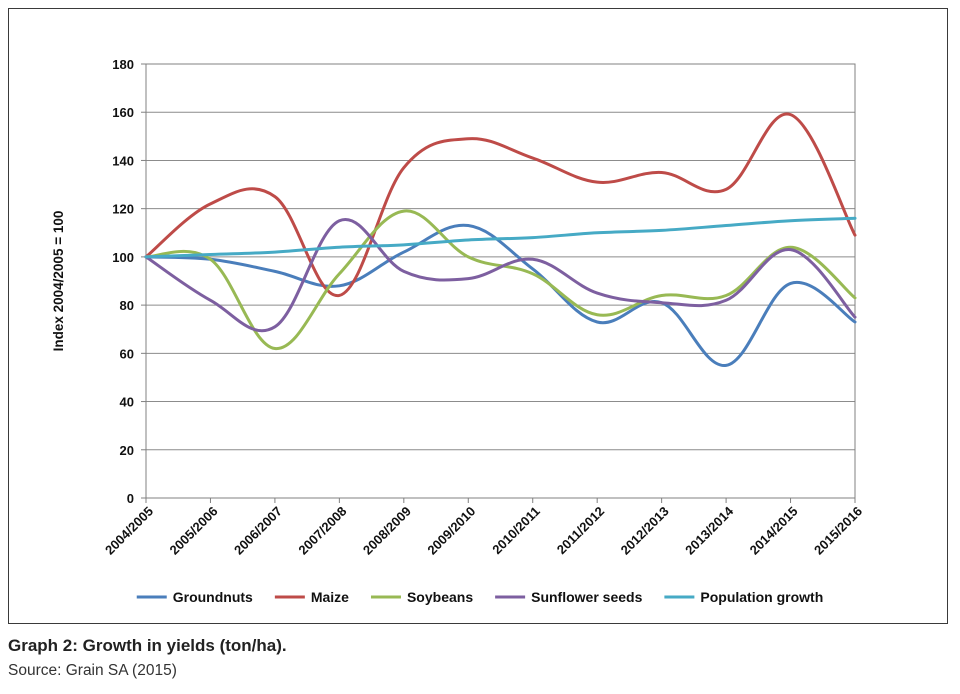 This screenshot has height=694, width=960. Describe the element at coordinates (127, 353) in the screenshot. I see `y-tick-label: 60` at that location.